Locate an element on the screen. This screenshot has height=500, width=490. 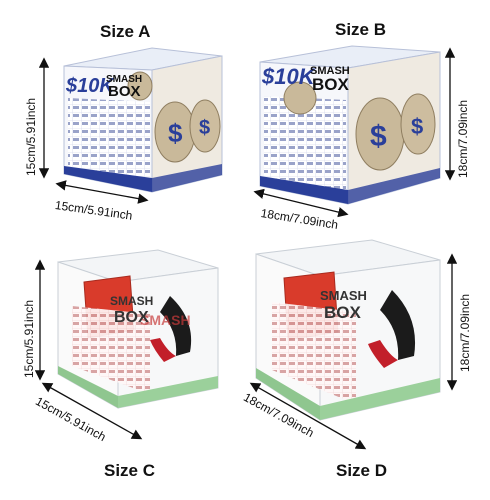
size-d-title: Size D is located at coordinates (362, 470).